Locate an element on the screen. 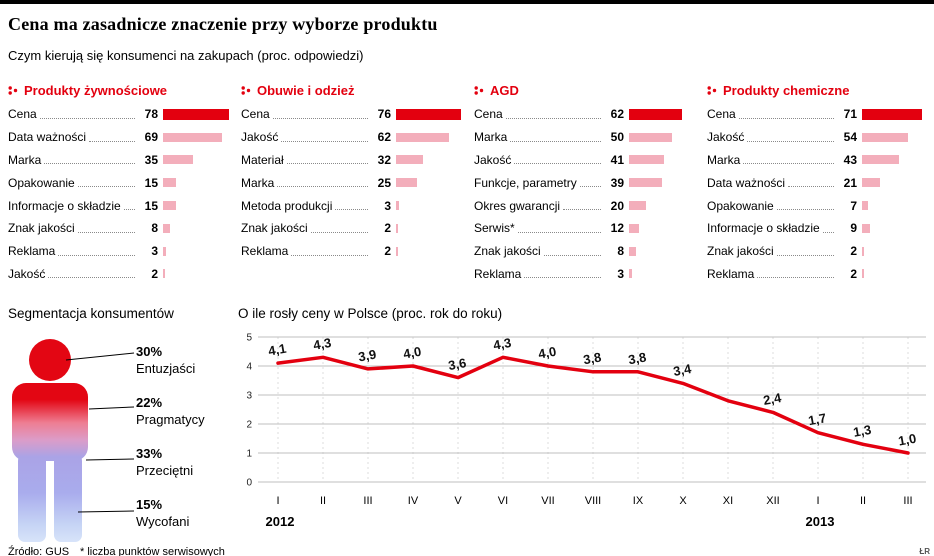 The width and height of the screenshot is (934, 556). ranking-row: Informacje o składzie 15 is located at coordinates (119, 205).